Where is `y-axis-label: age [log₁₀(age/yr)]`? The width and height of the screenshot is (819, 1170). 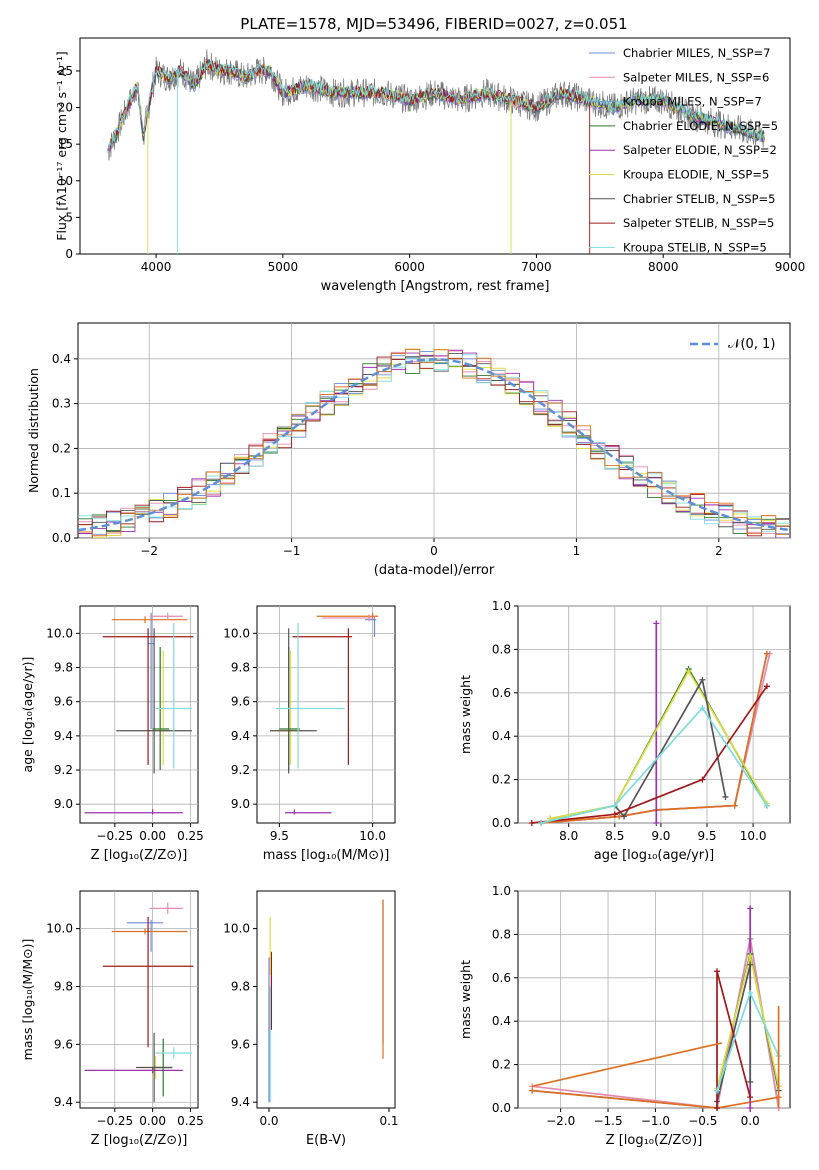 y-axis-label: age [log₁₀(age/yr)] is located at coordinates (27, 715).